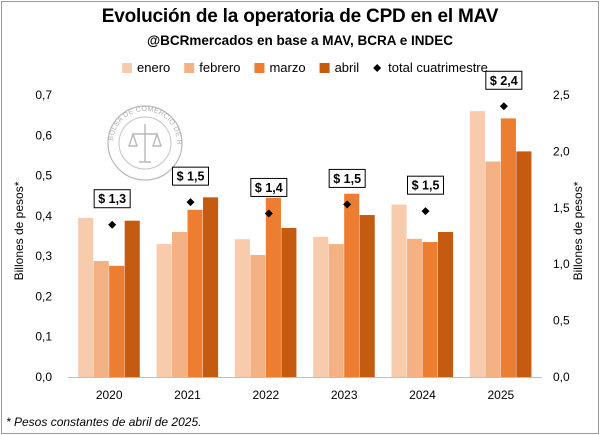 The width and height of the screenshot is (600, 435). Describe the element at coordinates (300, 40) in the screenshot. I see `chart-subtitle: @BCRmercados en base a MAV, BCRA e INDEC` at that location.